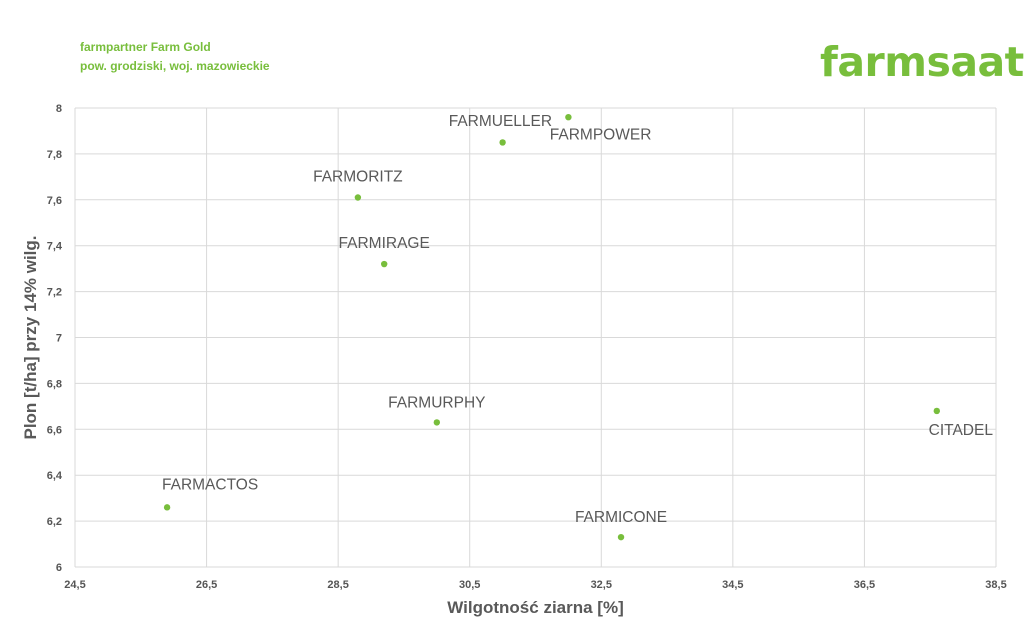 The image size is (1024, 637). What do you see at coordinates (54, 430) in the screenshot?
I see `y-tick-label: 6,6` at bounding box center [54, 430].